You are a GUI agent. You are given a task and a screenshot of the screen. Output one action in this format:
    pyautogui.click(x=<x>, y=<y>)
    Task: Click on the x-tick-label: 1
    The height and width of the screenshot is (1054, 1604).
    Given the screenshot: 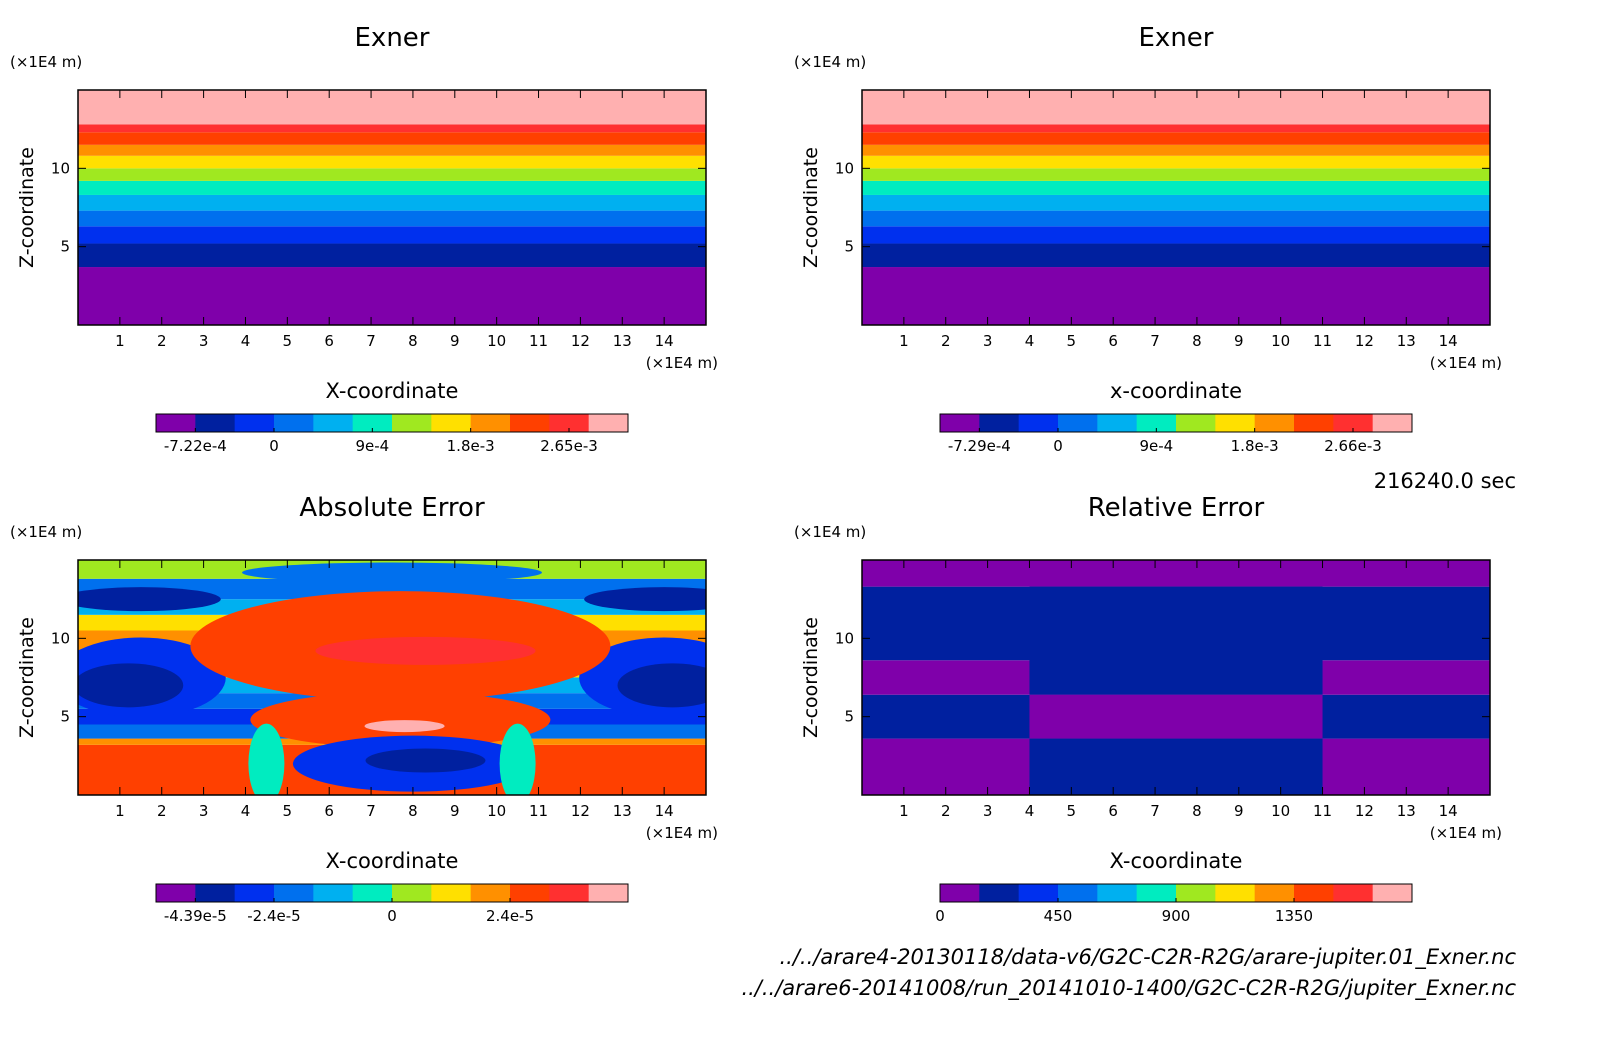 What is the action you would take?
    pyautogui.click(x=120, y=811)
    